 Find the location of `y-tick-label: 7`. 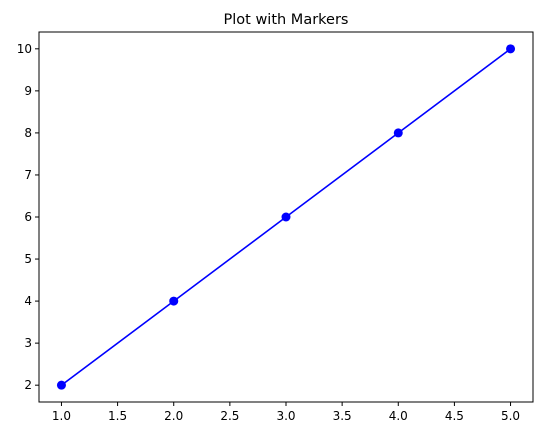

y-tick-label: 7 is located at coordinates (28, 175).